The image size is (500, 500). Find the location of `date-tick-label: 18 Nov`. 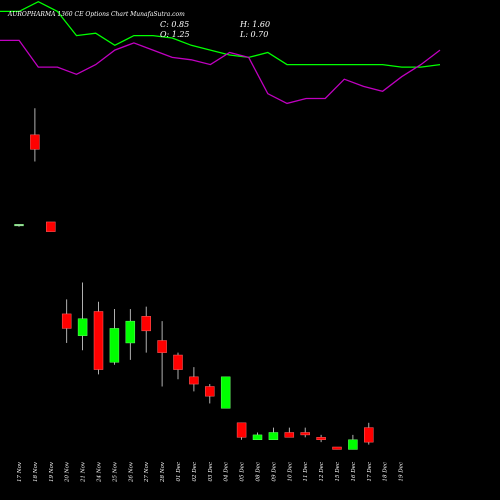

date-tick-label: 18 Nov is located at coordinates (36, 471).